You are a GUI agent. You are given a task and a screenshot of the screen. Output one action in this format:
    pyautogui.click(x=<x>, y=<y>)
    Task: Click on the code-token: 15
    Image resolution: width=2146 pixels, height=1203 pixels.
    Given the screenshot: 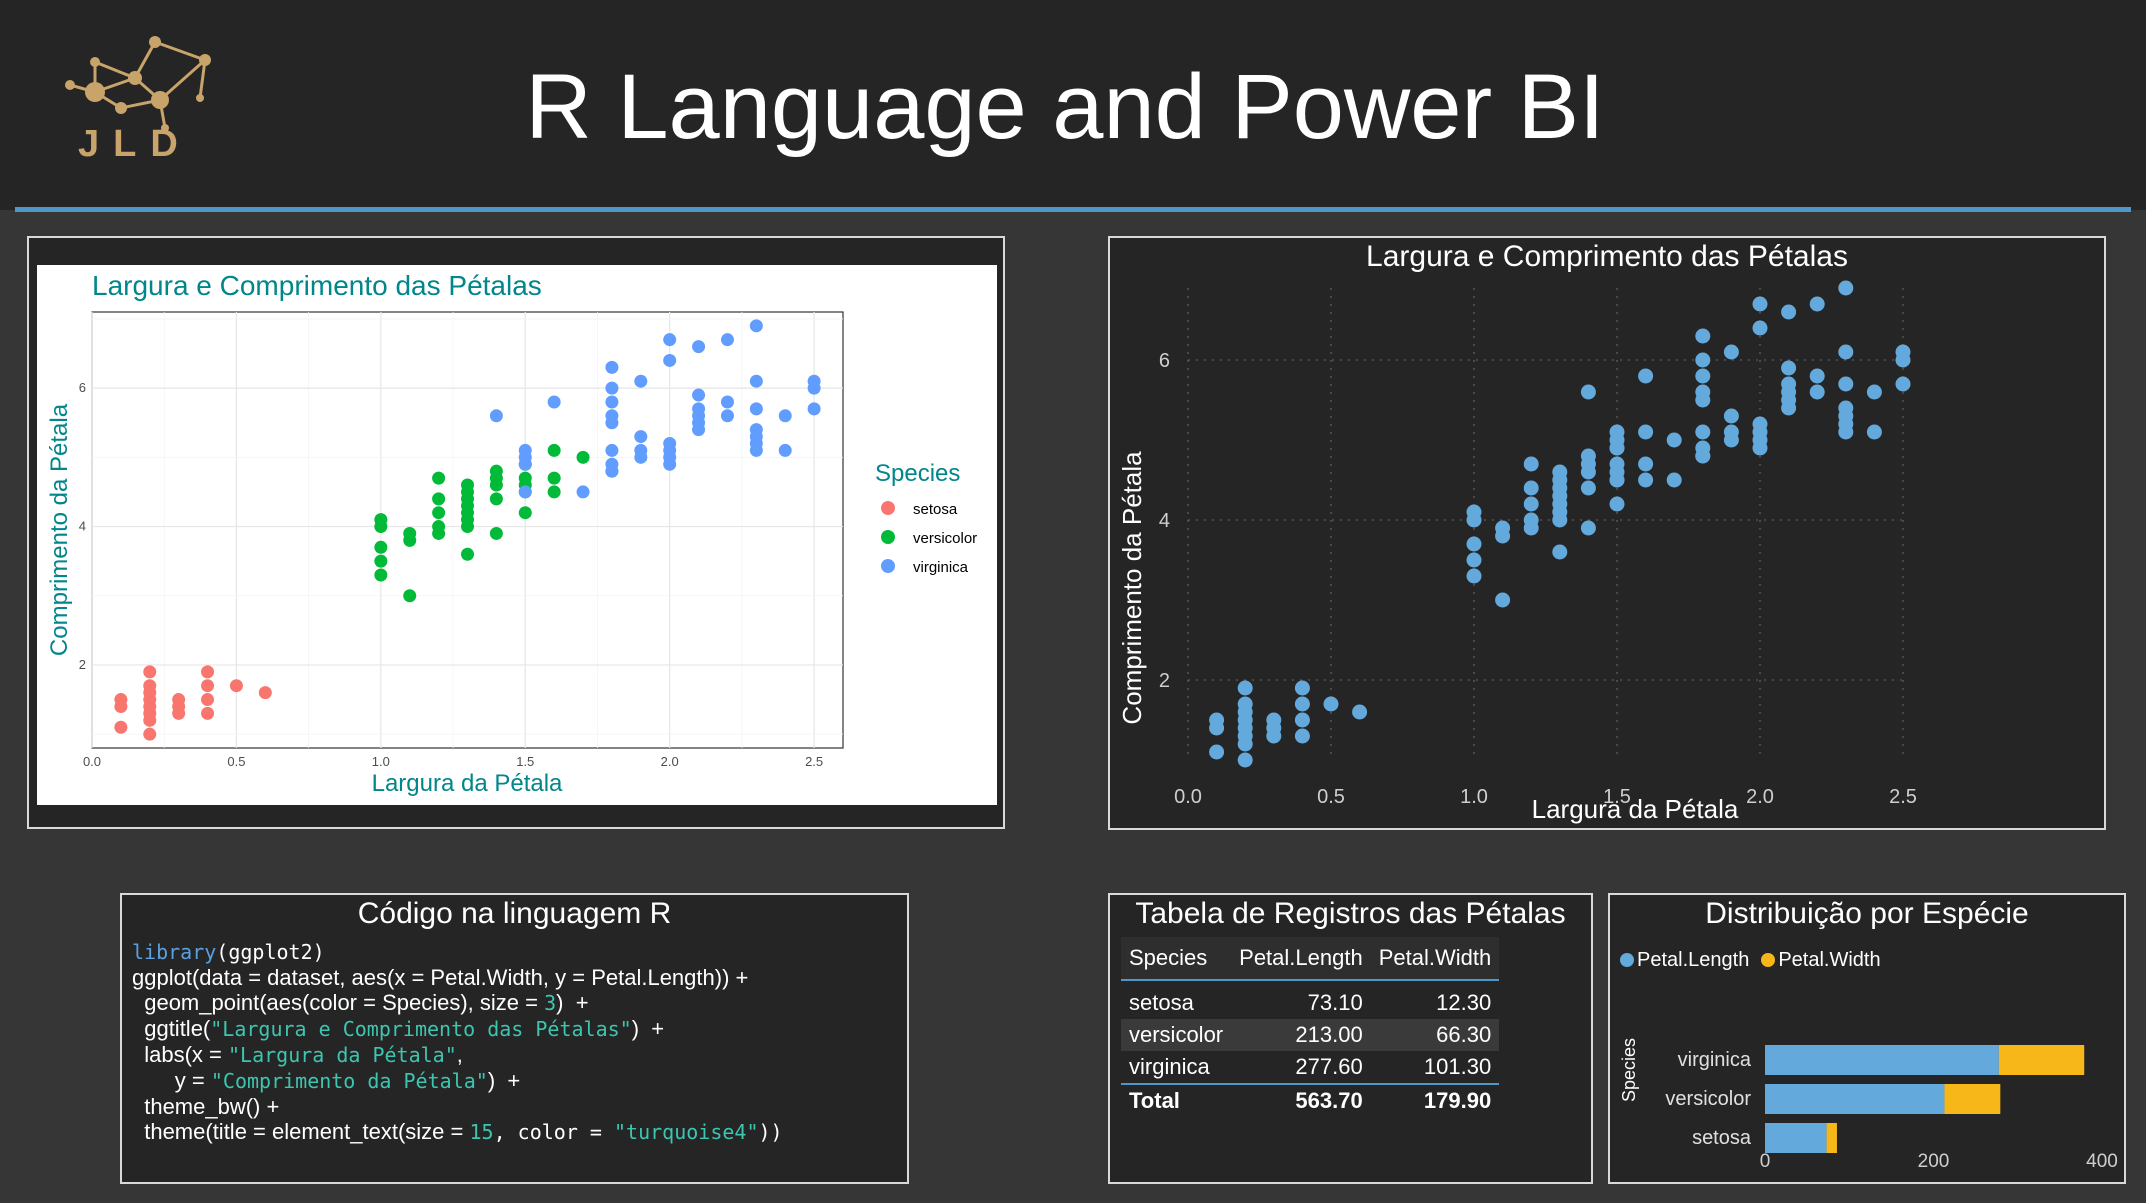 What is the action you would take?
    pyautogui.click(x=481, y=1132)
    